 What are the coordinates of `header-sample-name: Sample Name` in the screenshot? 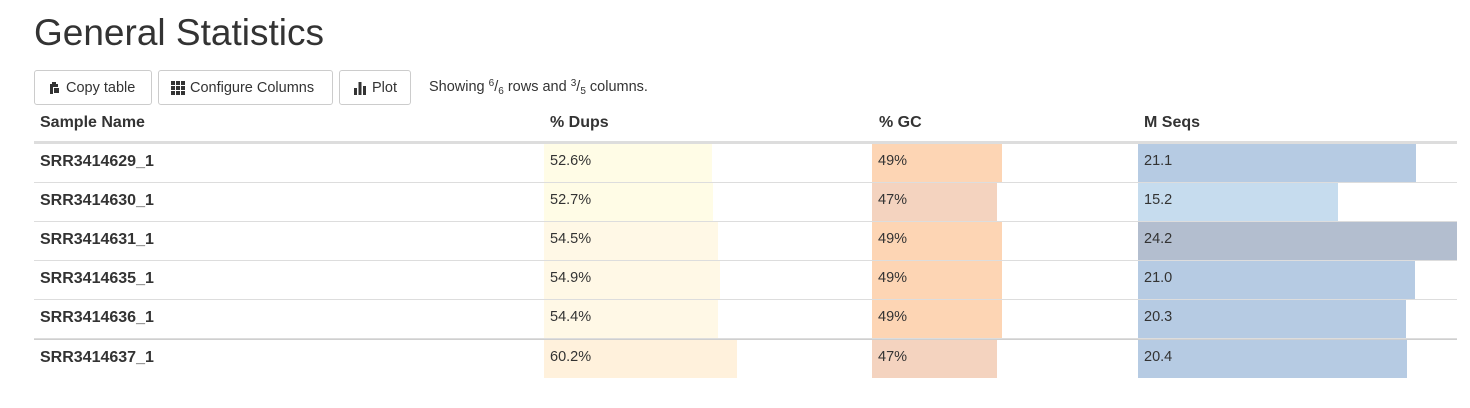 It's located at (92, 122).